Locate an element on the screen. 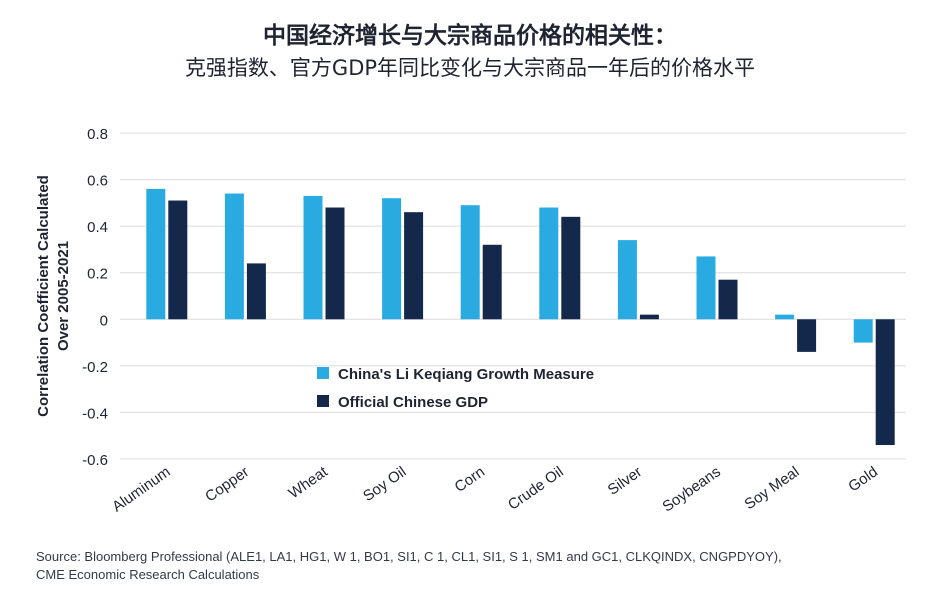  x-tick-label: Soy Oil is located at coordinates (384, 484).